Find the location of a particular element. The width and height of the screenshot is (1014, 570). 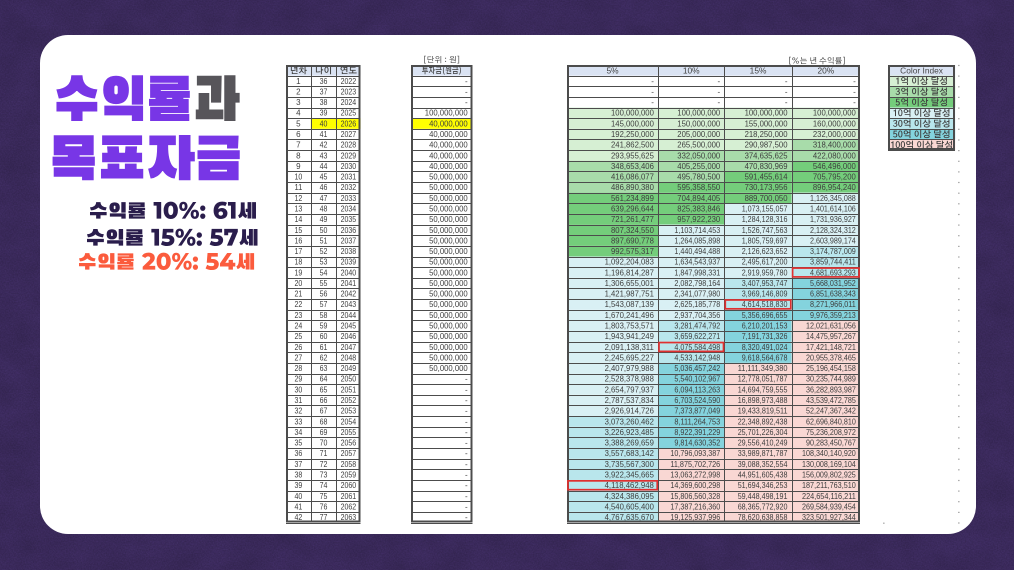

svg-text: 8,271,966,011 is located at coordinates (833, 305).